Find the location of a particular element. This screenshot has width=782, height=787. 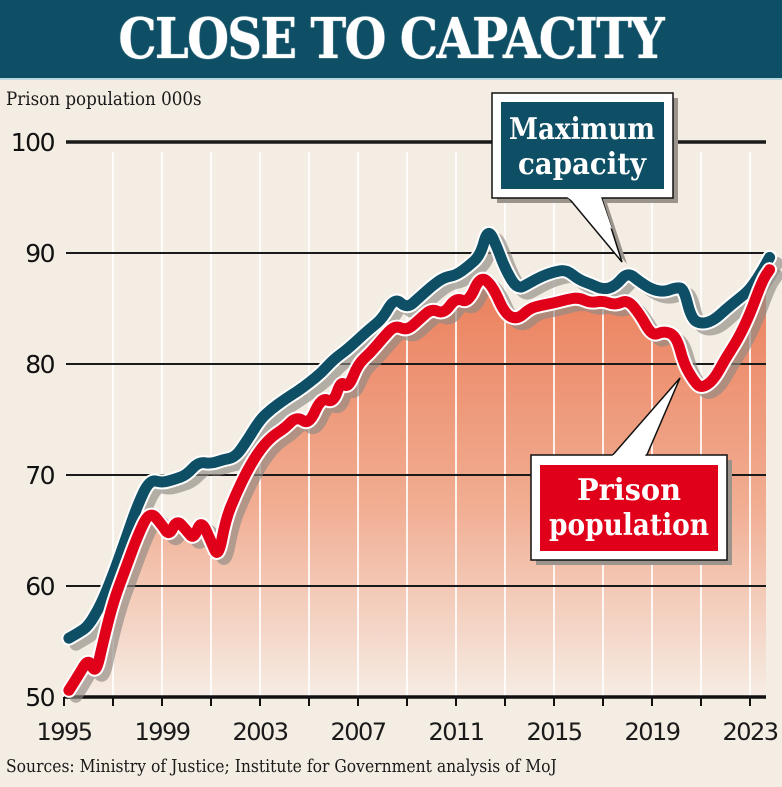

y-tick-labels-group: 50 60 70 80 90 100 is located at coordinates (33, 420).